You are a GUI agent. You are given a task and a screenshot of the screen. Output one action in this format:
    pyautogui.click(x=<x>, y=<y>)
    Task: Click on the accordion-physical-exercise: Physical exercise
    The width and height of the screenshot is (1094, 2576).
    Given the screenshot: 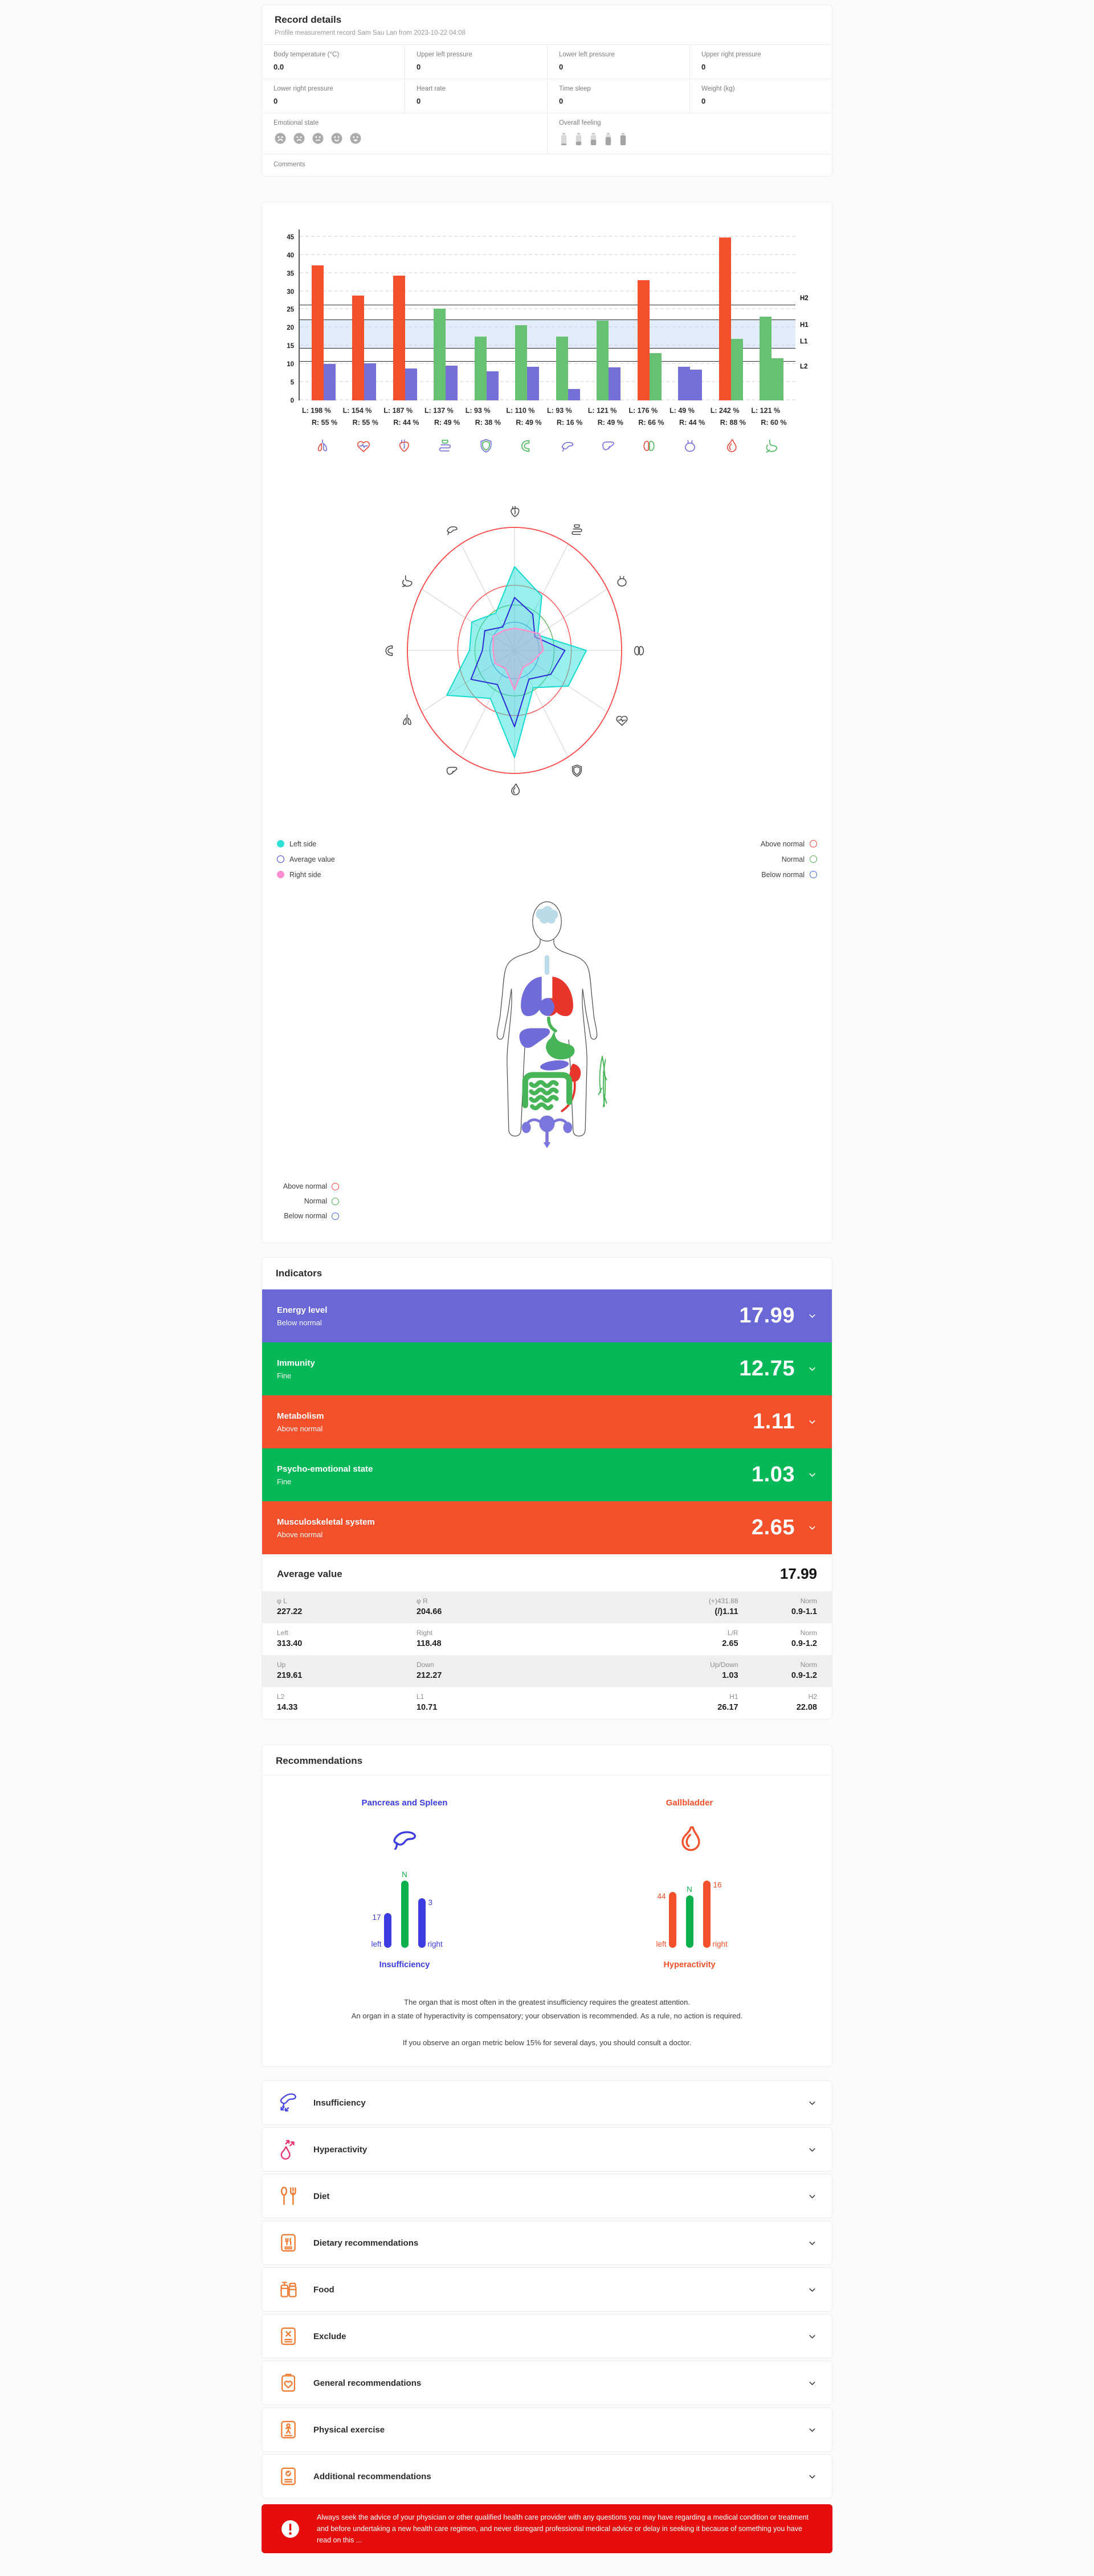 What is the action you would take?
    pyautogui.click(x=547, y=2429)
    